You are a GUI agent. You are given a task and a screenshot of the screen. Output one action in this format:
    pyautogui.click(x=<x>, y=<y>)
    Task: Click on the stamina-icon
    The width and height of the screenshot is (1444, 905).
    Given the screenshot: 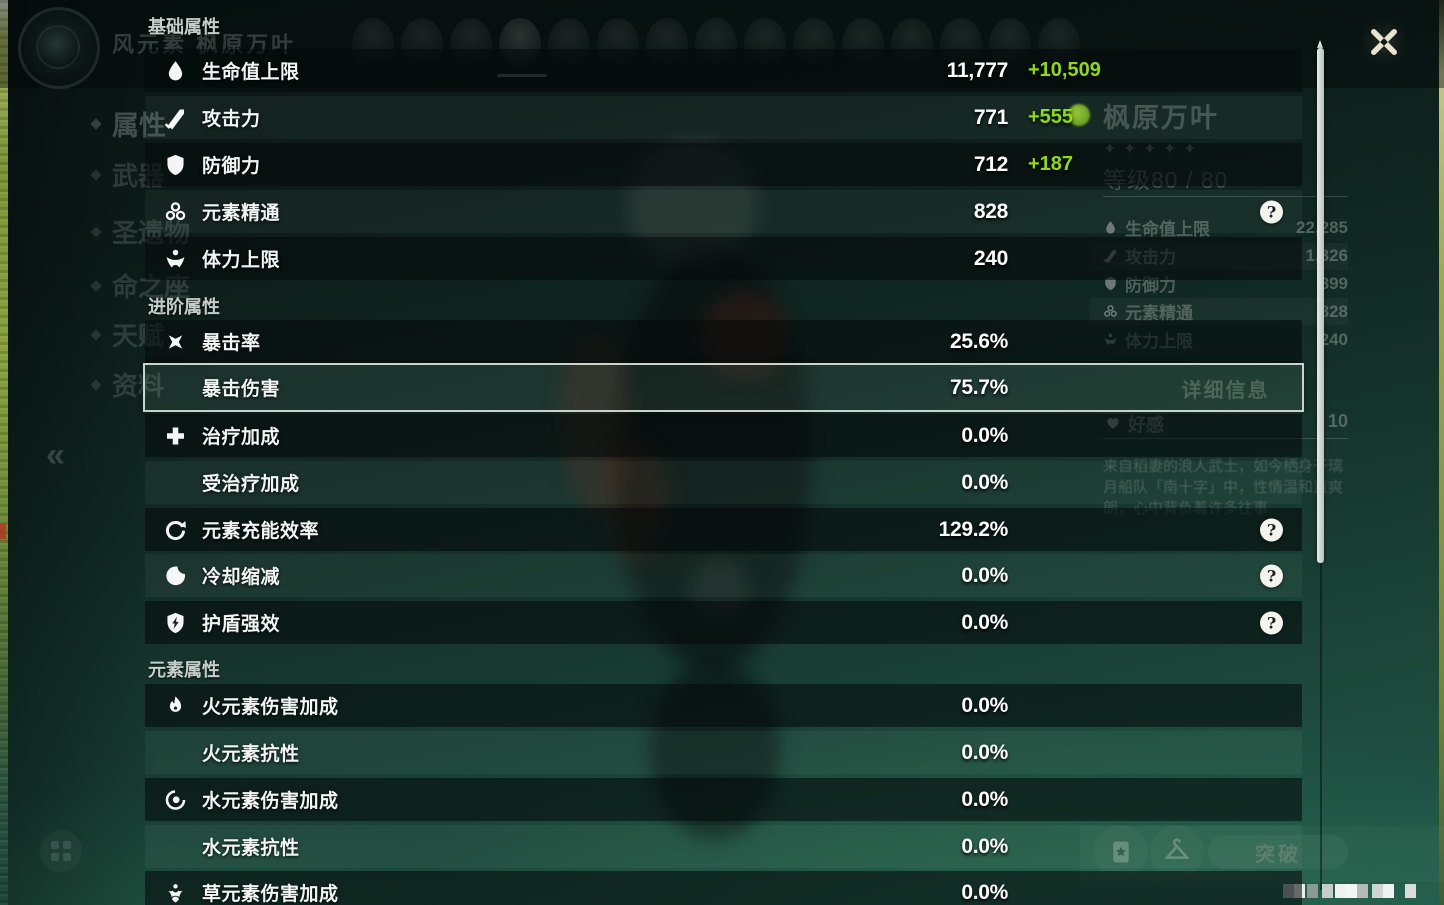 What is the action you would take?
    pyautogui.click(x=175, y=258)
    